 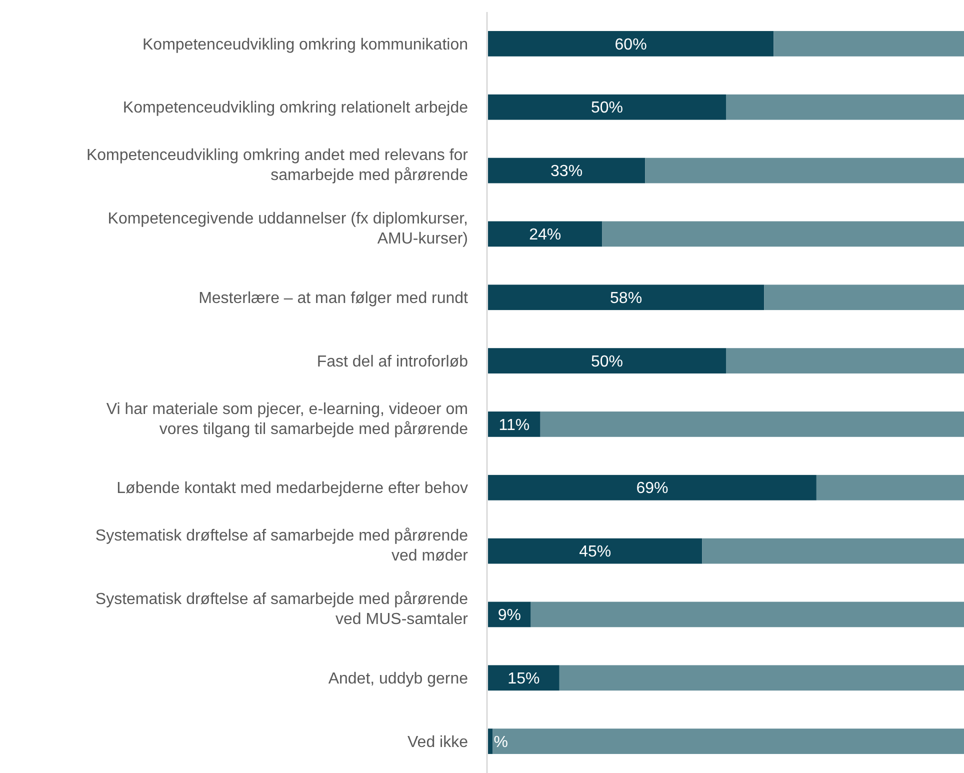 I want to click on y-tick-label: Løbende kontakt med medarbejderne efter behov, so click(x=292, y=489).